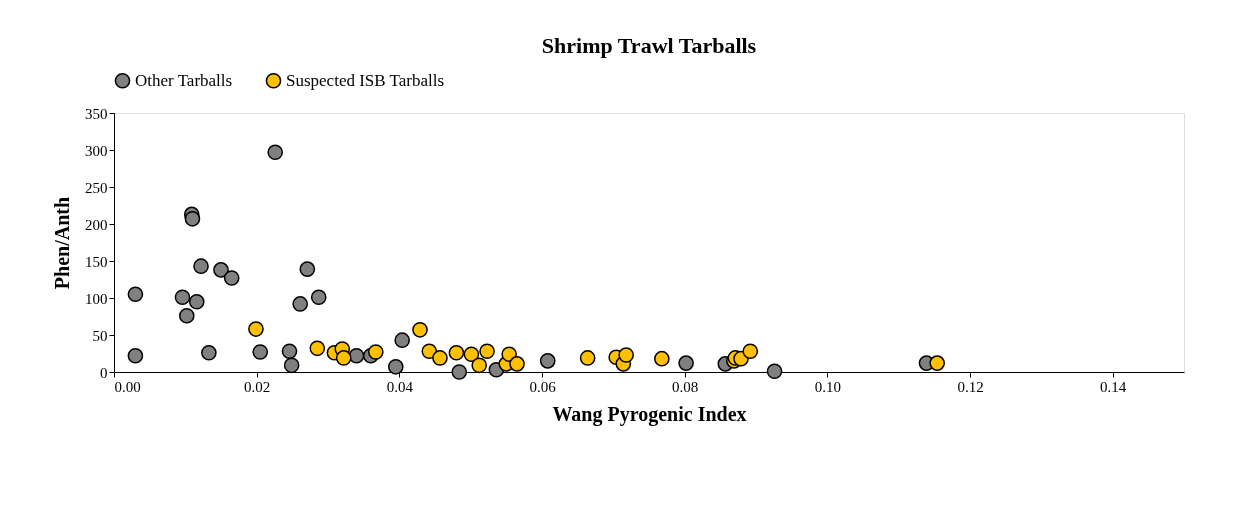 This screenshot has width=1248, height=523. I want to click on y-tick-label: 100, so click(96, 298).